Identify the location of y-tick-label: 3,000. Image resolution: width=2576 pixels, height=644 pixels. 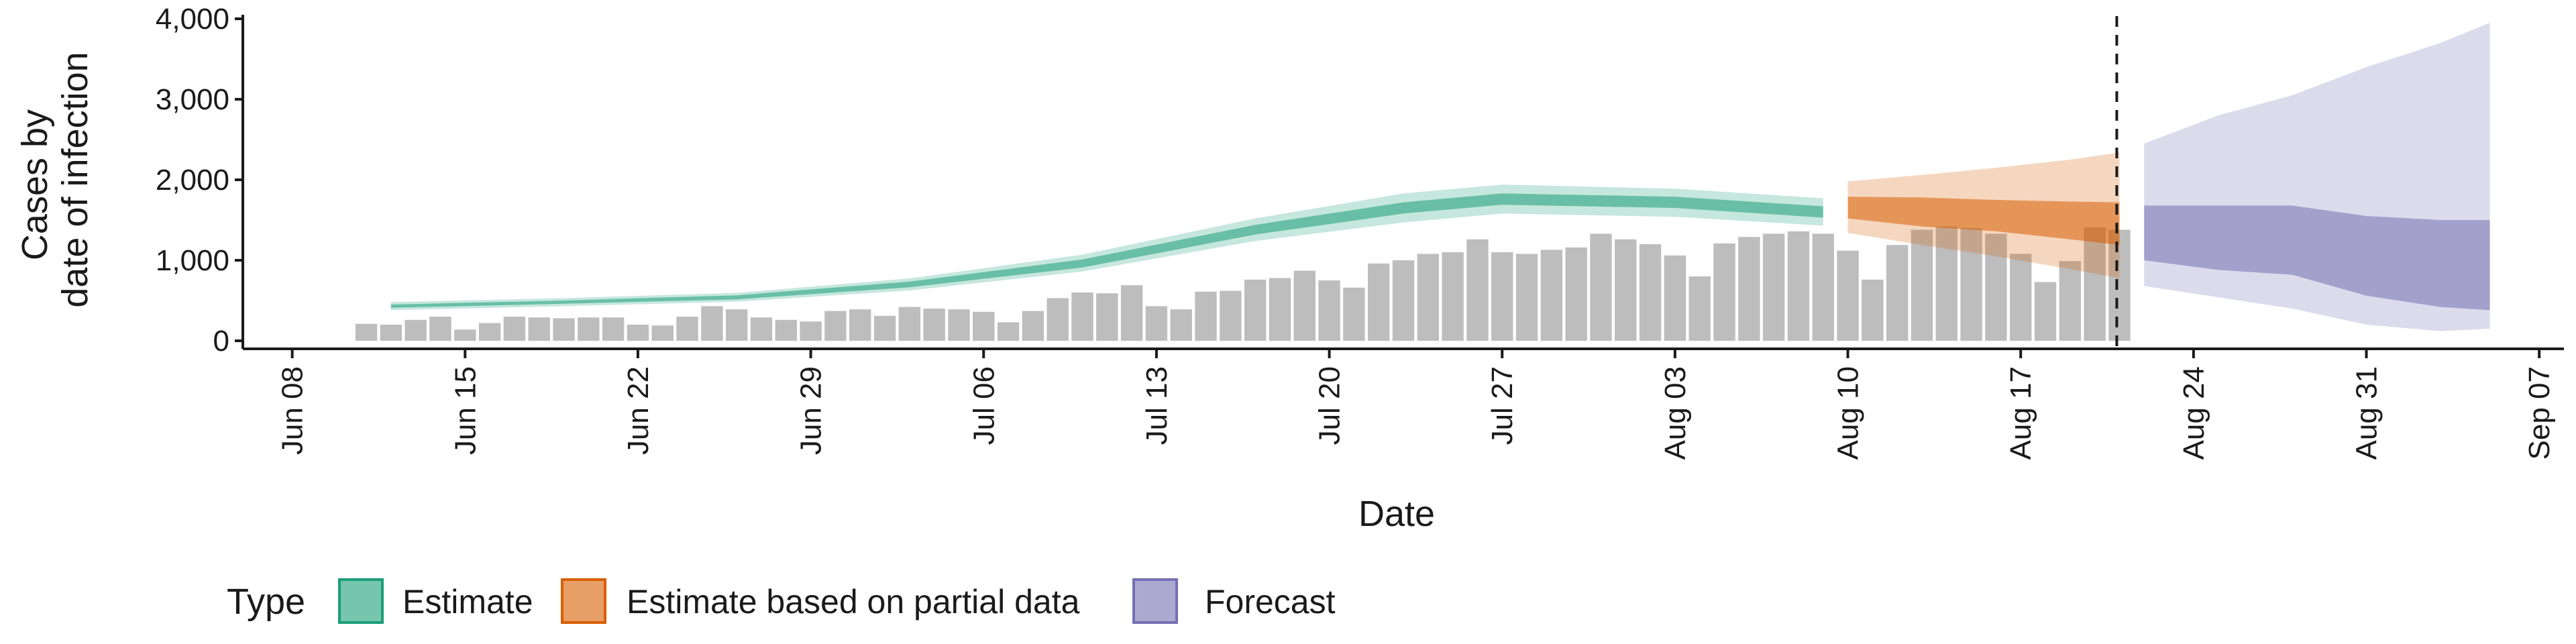
(192, 99).